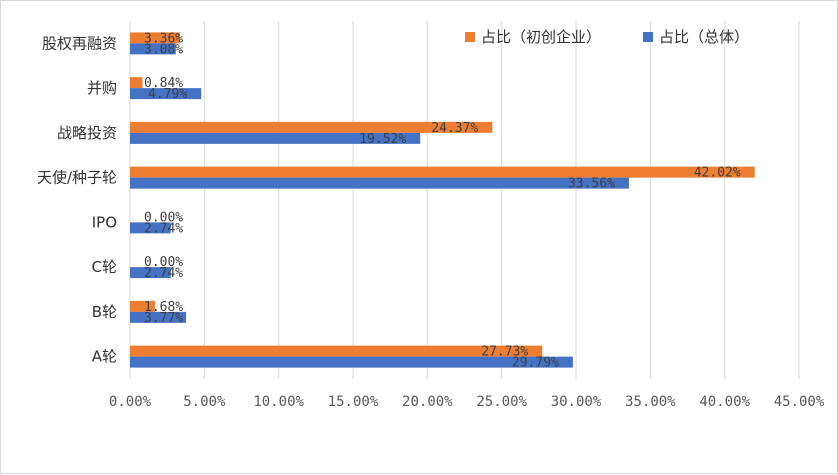 The image size is (838, 475). Describe the element at coordinates (504, 352) in the screenshot. I see `data-label: 27.73%` at that location.